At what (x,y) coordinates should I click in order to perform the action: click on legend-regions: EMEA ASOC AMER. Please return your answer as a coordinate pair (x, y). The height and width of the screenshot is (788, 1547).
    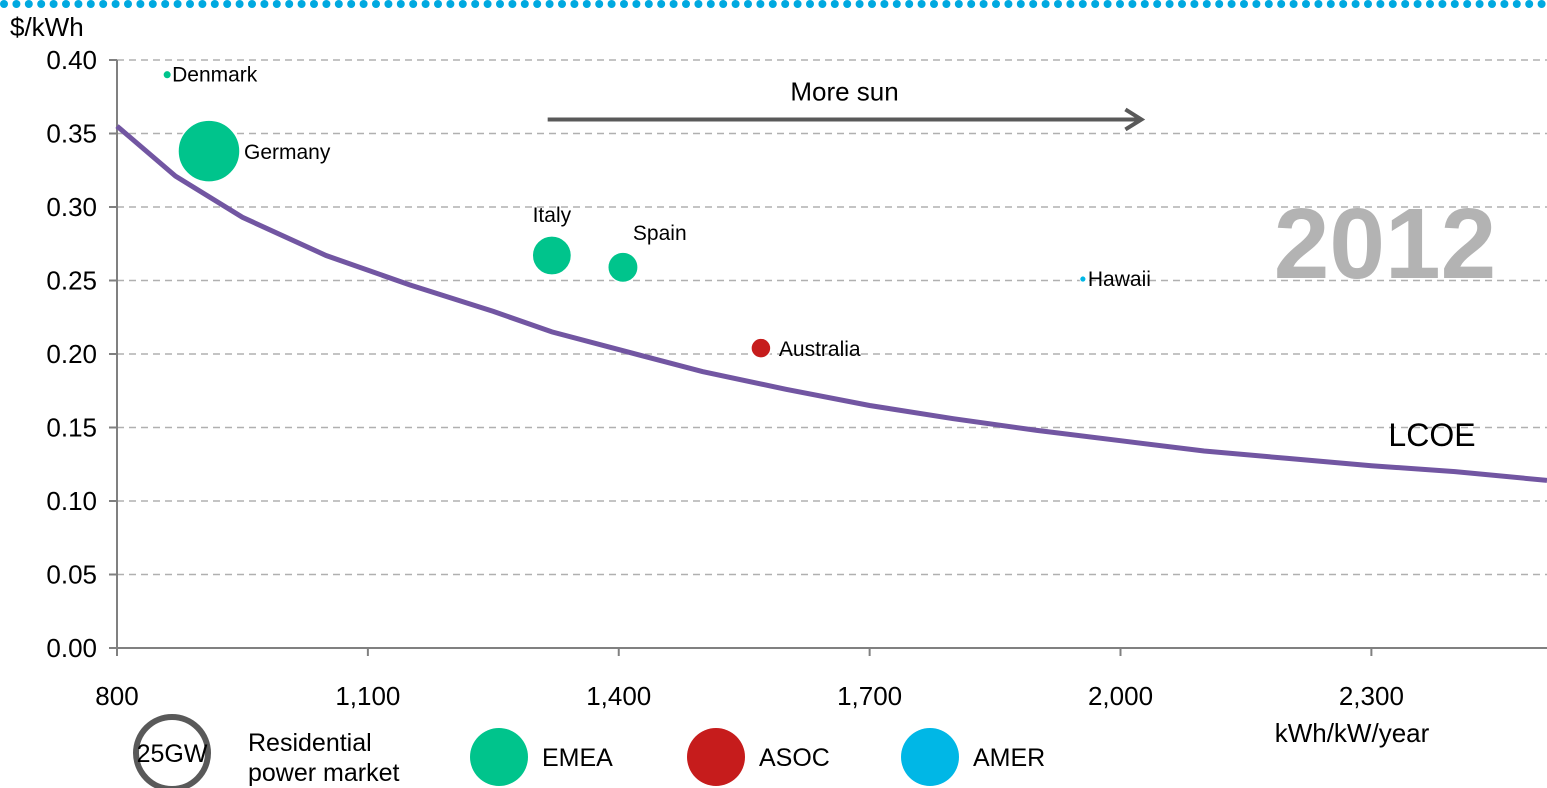
    Looking at the image, I should click on (757, 757).